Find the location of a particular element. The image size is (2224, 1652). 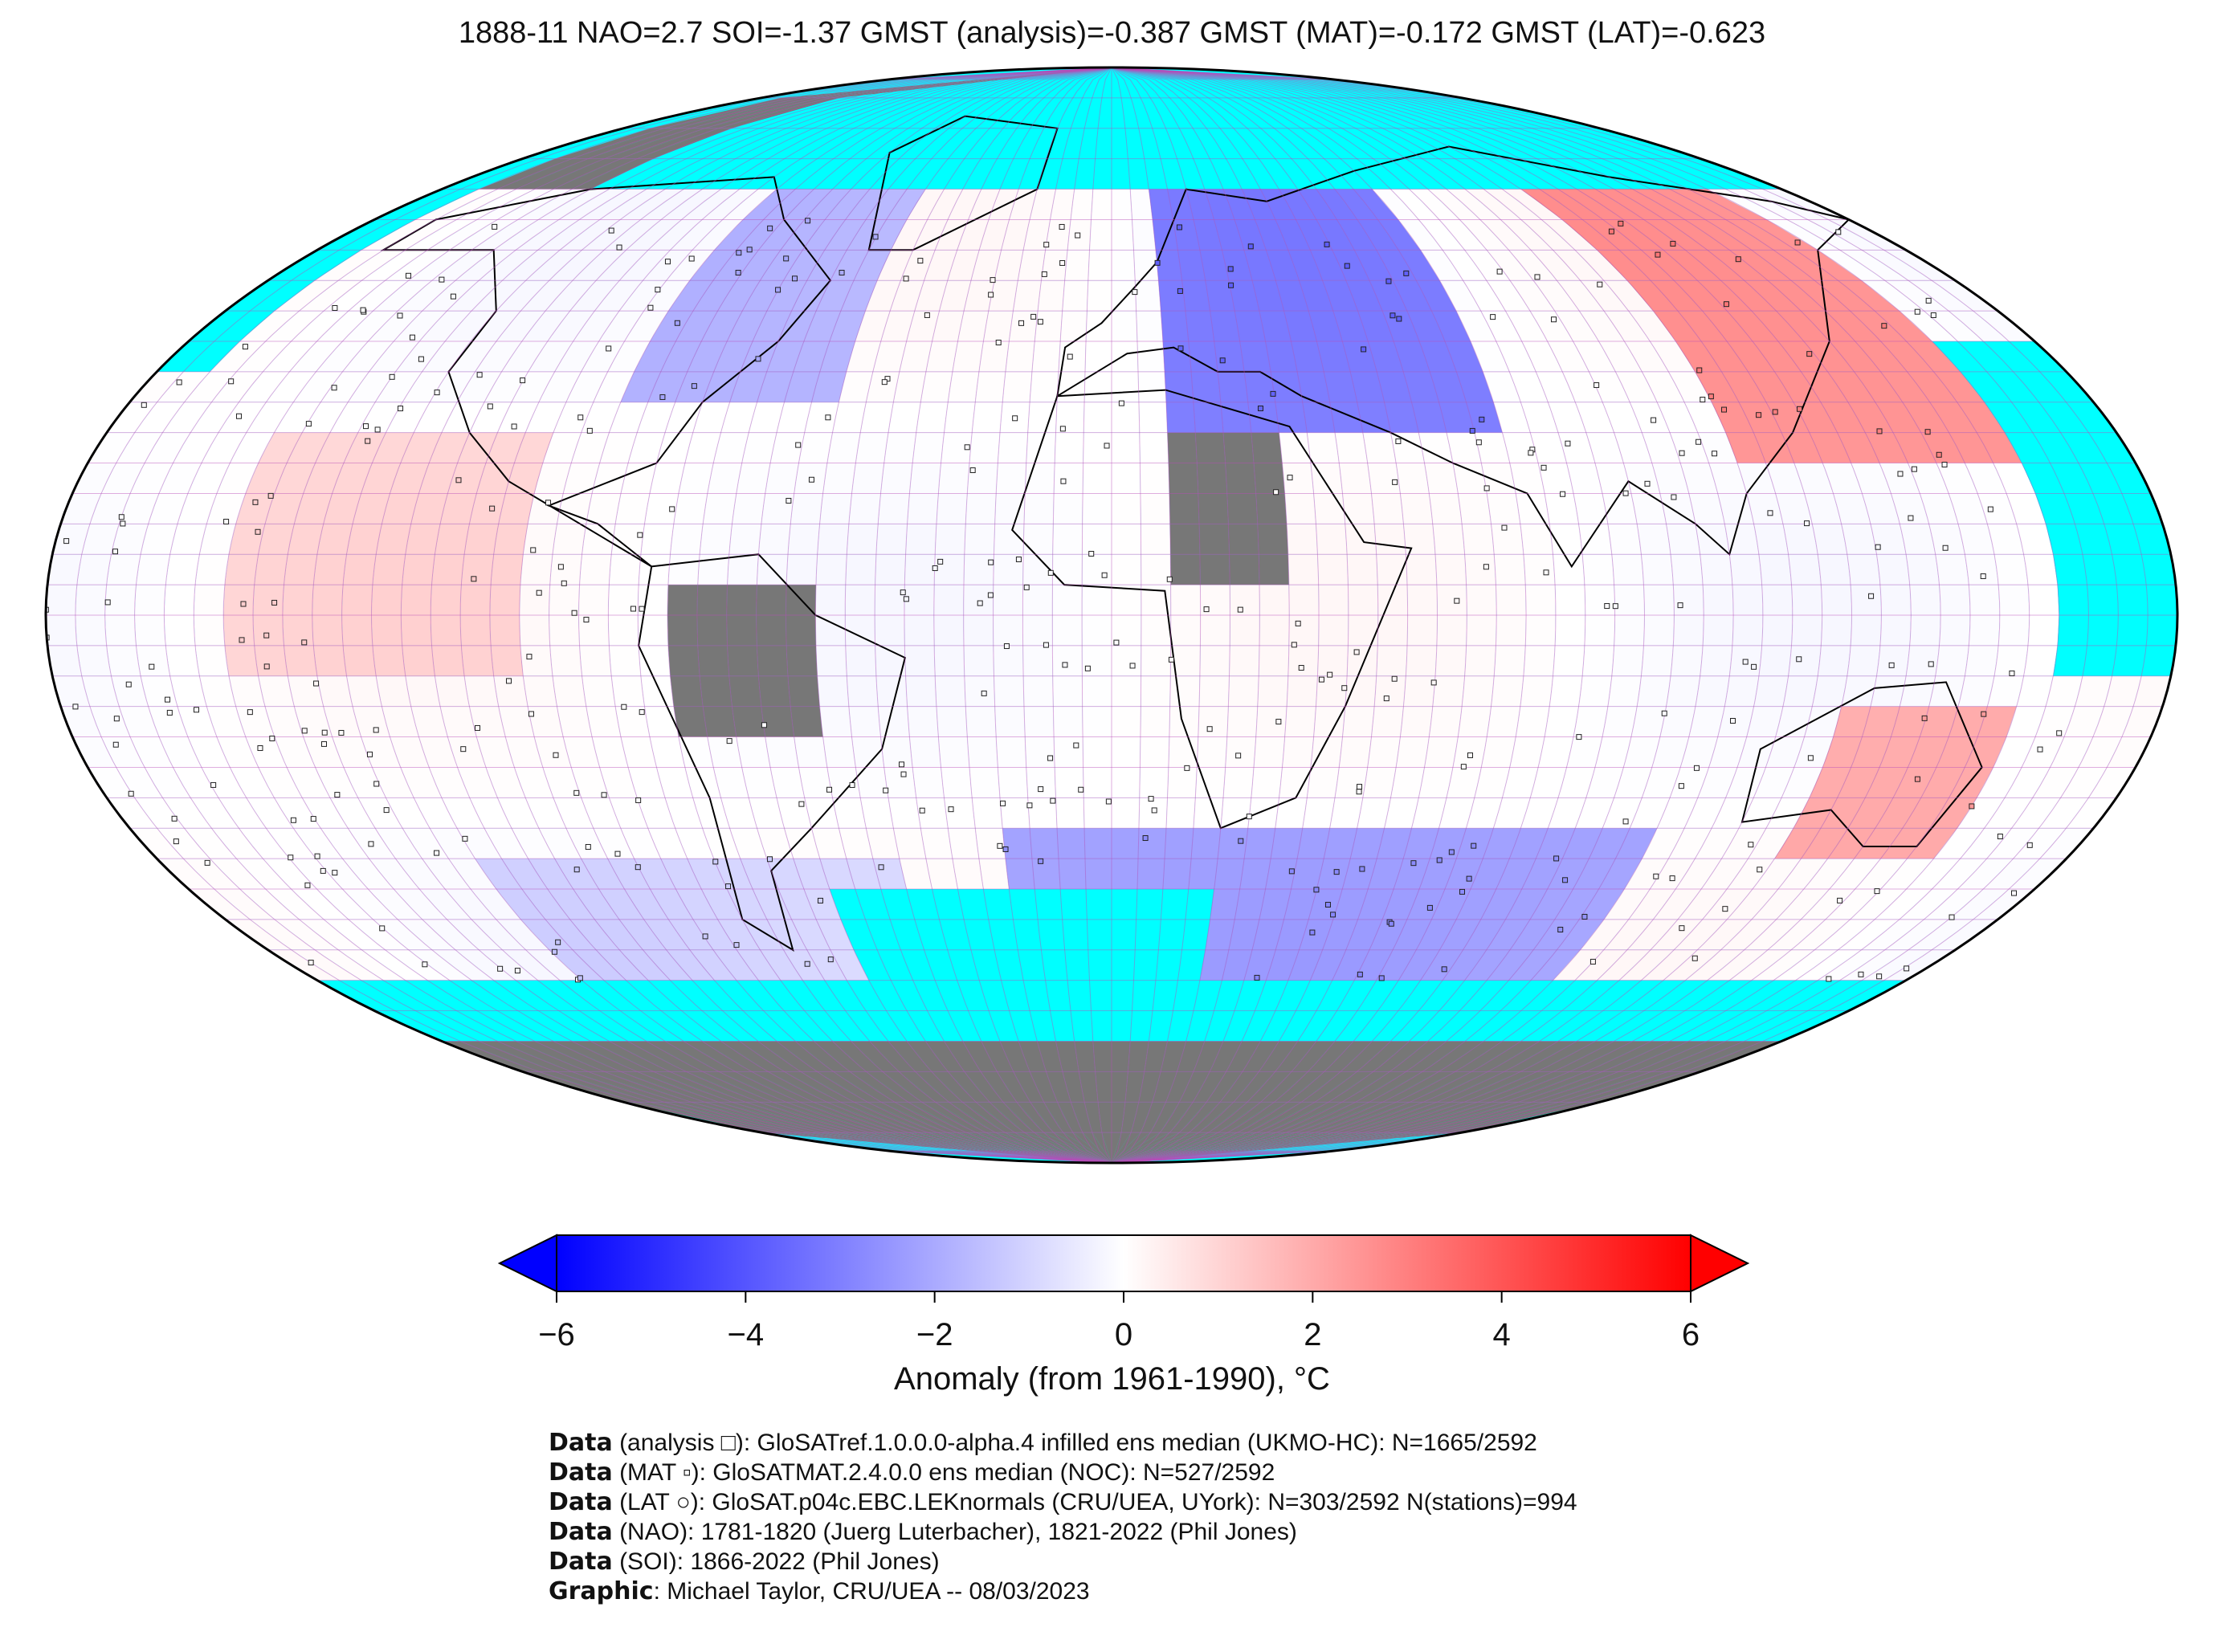

source-soi: Data (SOI): 1866-2022 (Phil Jones) is located at coordinates (744, 1562).